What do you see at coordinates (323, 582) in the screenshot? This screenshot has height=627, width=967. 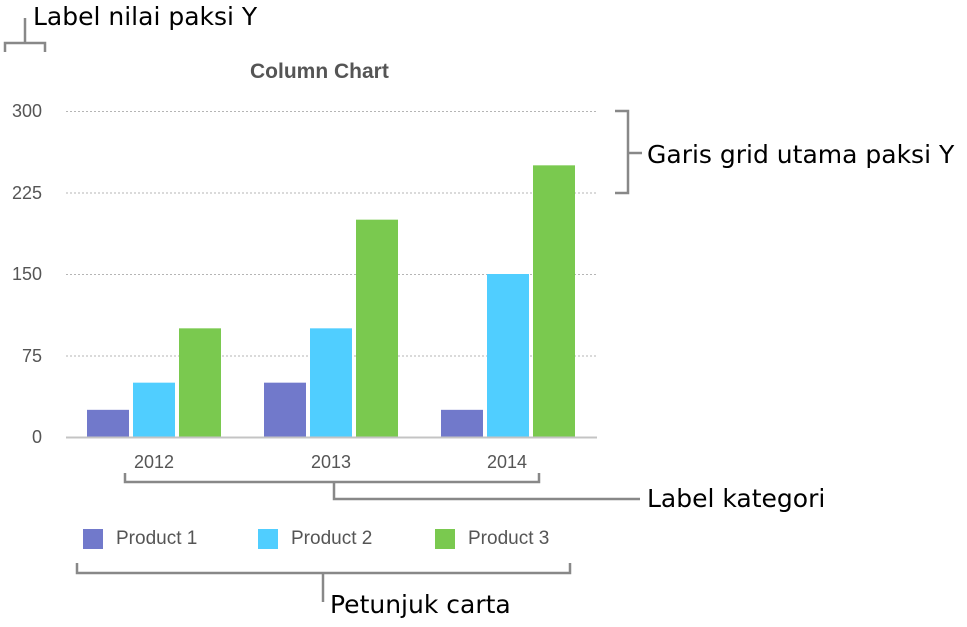 I see `legend-bracket` at bounding box center [323, 582].